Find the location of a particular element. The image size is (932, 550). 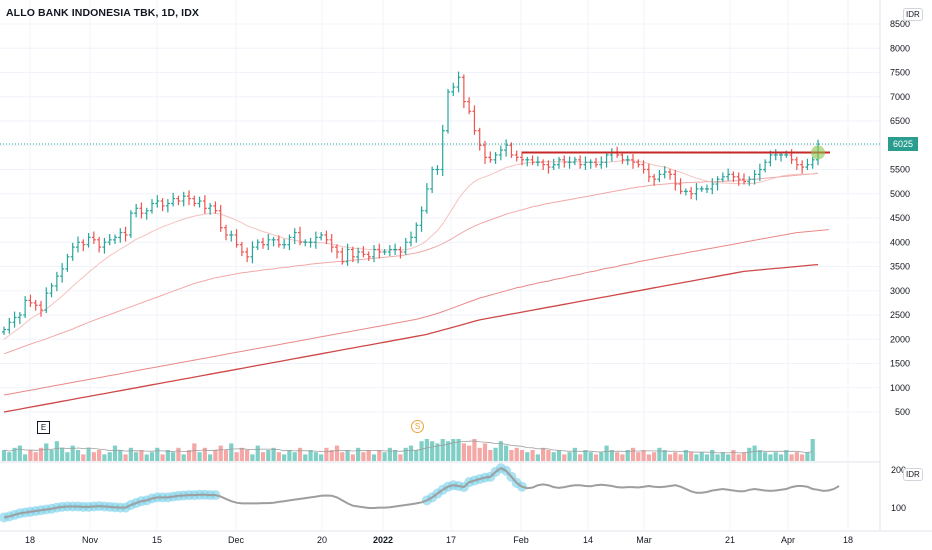

earnings-marker: E is located at coordinates (43, 427).